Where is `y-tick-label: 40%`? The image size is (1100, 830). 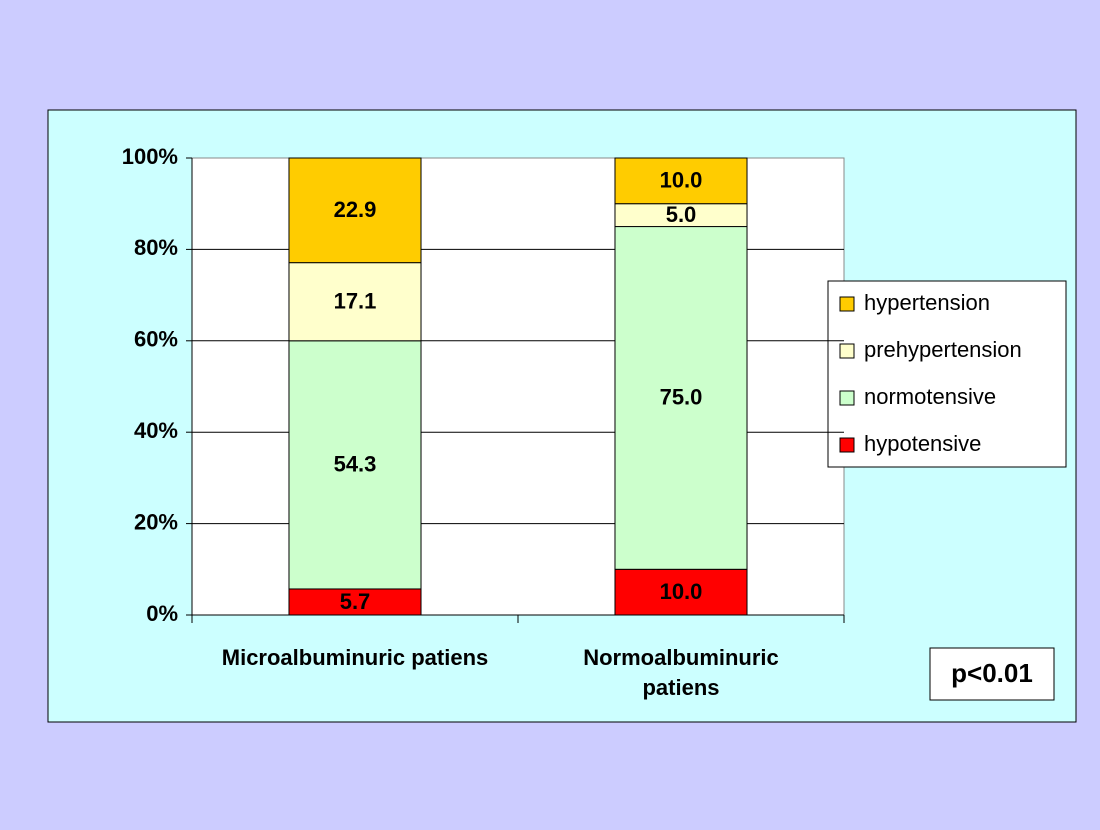
y-tick-label: 40% is located at coordinates (156, 430).